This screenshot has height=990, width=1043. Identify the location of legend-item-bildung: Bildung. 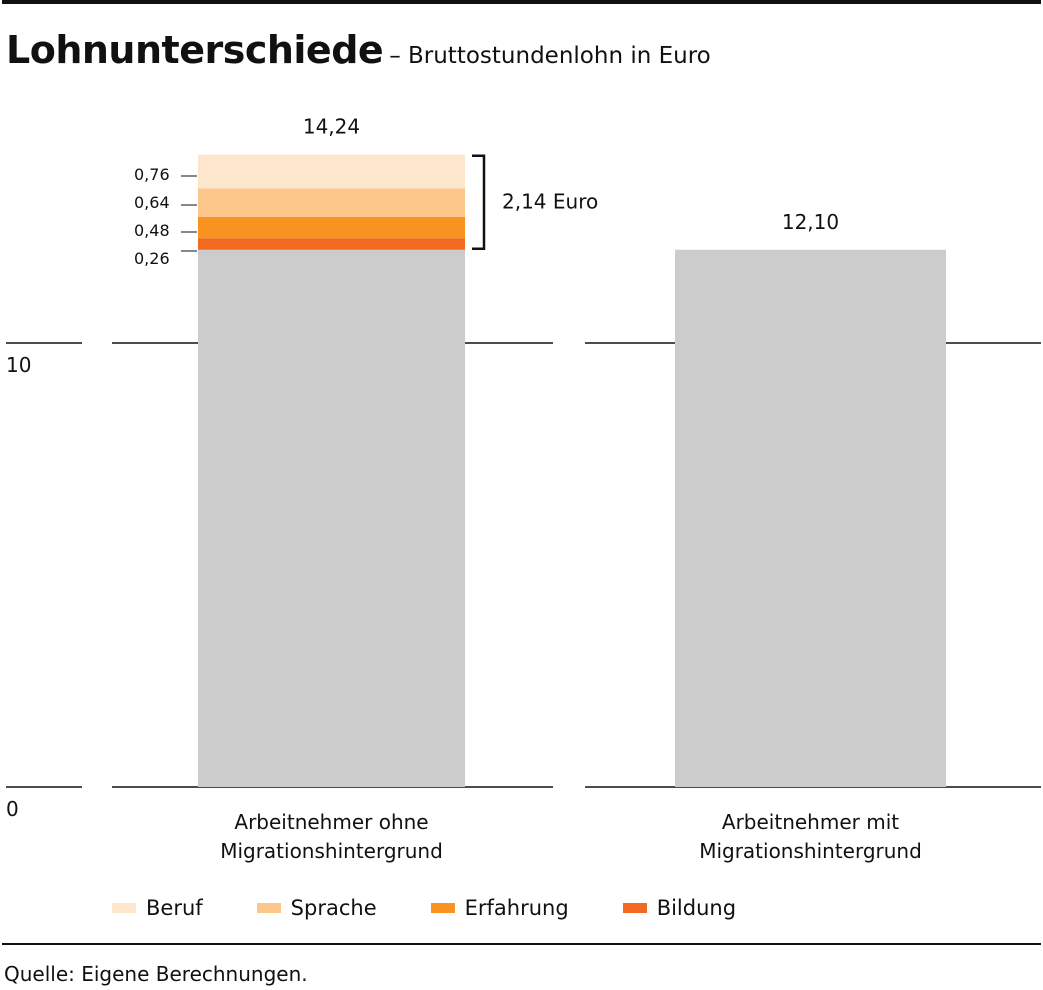
(679, 908).